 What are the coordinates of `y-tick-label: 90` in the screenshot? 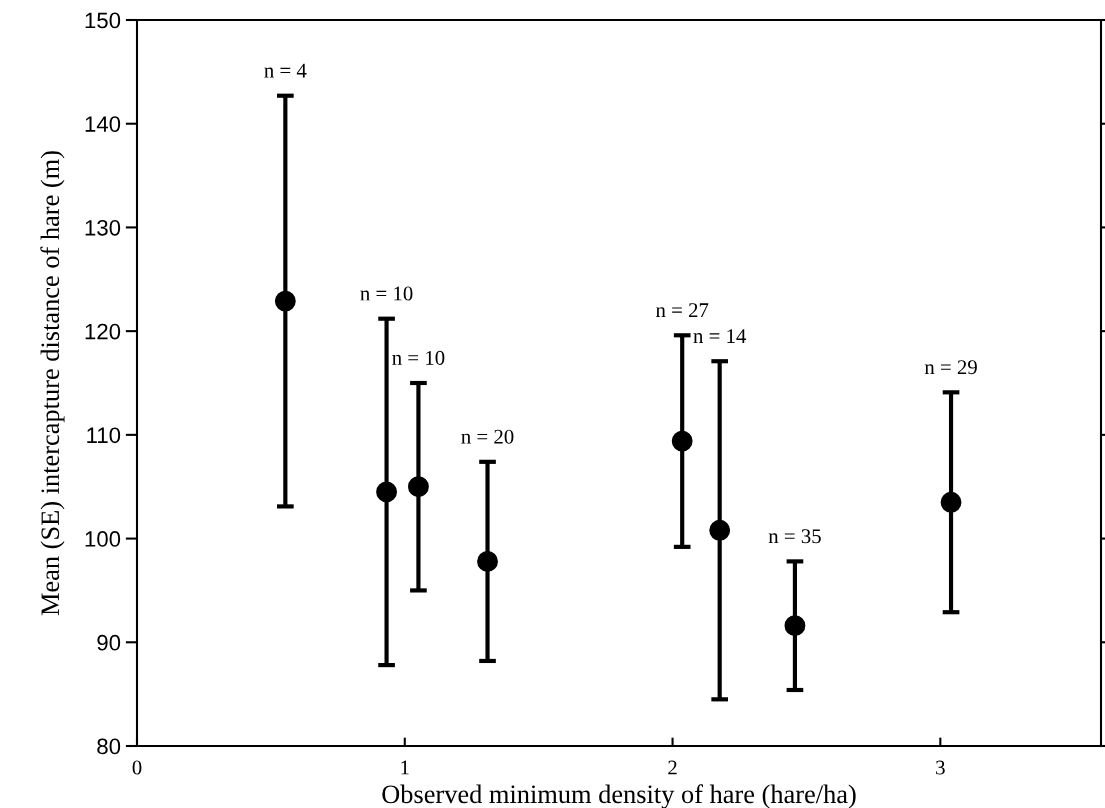 It's located at (109, 642).